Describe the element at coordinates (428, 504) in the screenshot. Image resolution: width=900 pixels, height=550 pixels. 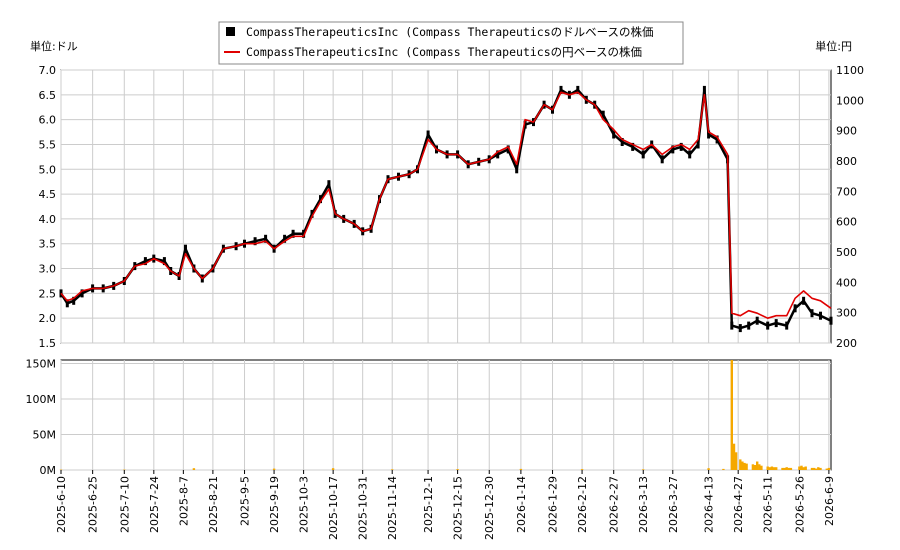
I see `x-tick-label: 2025-12-1` at that location.